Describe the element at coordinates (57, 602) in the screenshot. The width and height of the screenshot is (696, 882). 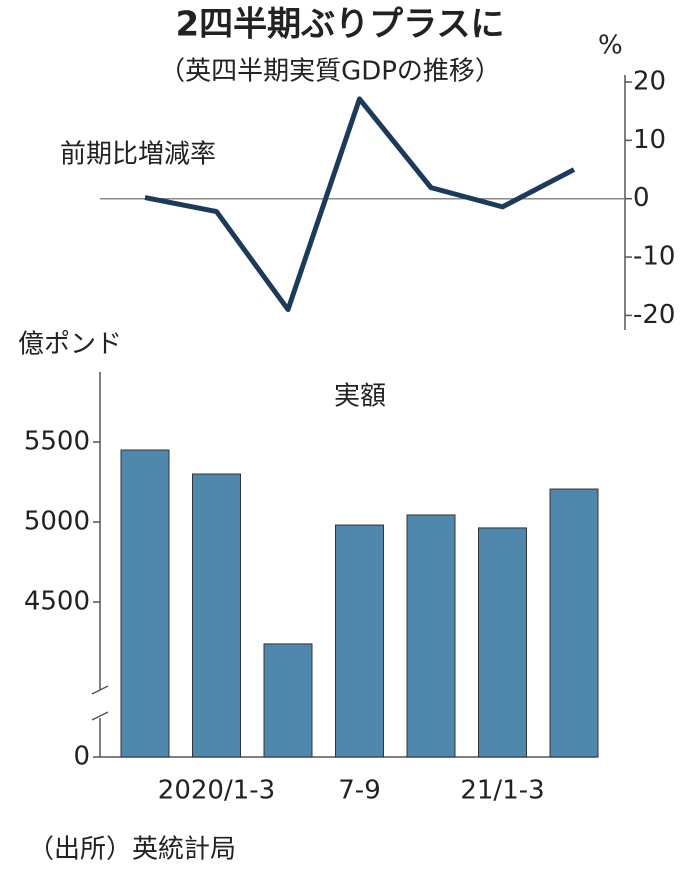
I see `y-tick-label: 4500` at that location.